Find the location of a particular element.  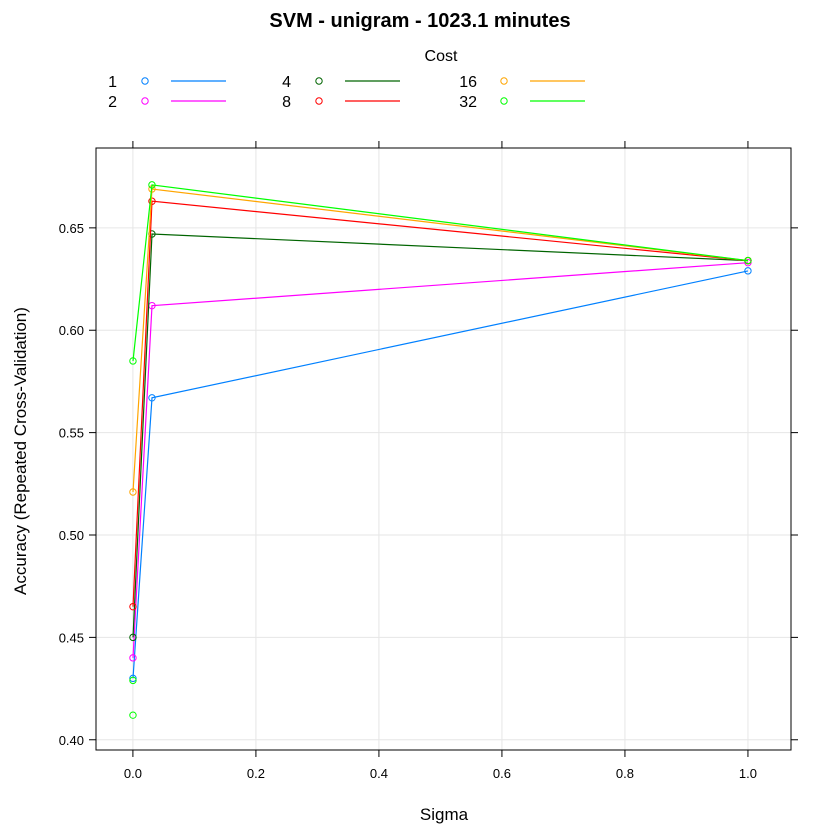

y-tick-label: 0.40 is located at coordinates (71, 740).